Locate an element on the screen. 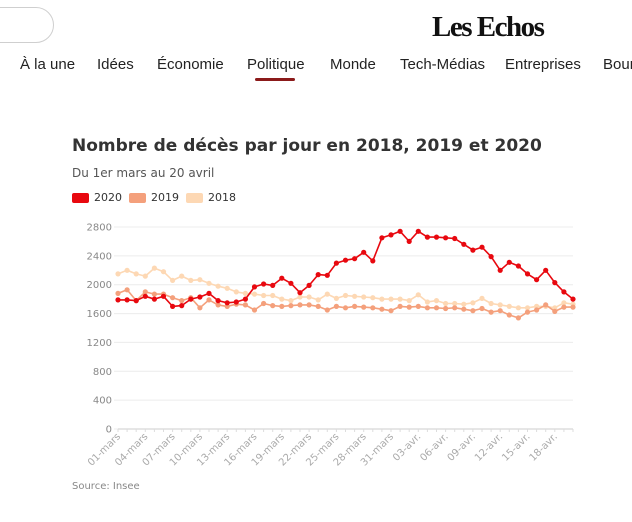 The width and height of the screenshot is (632, 522). nav-item-monde: Monde is located at coordinates (353, 64).